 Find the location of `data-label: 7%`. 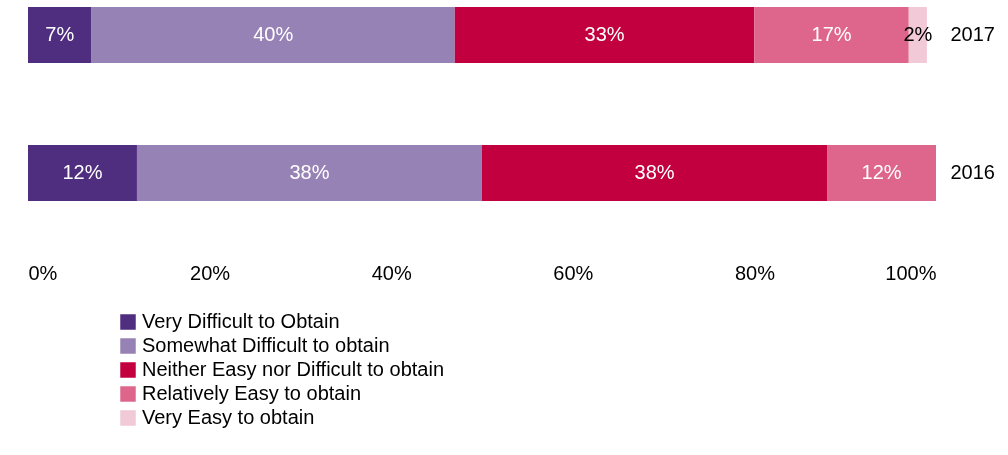

data-label: 7% is located at coordinates (60, 33).